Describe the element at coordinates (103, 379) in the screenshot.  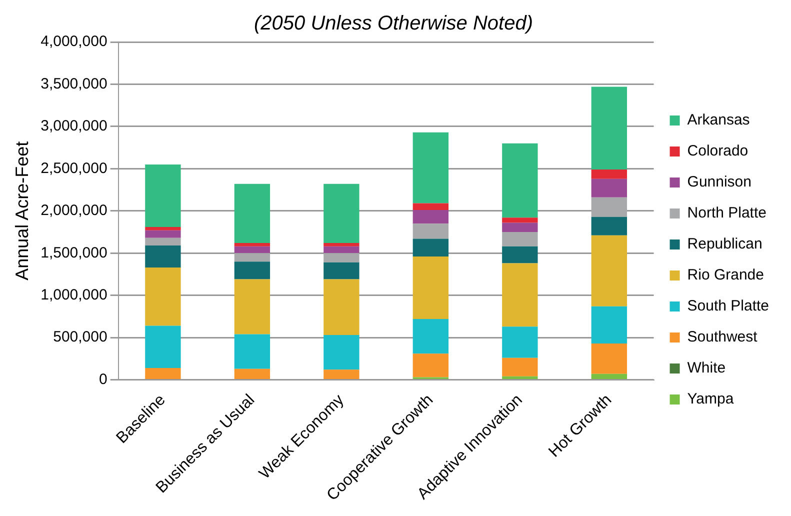
I see `y-tick-label: 0` at that location.